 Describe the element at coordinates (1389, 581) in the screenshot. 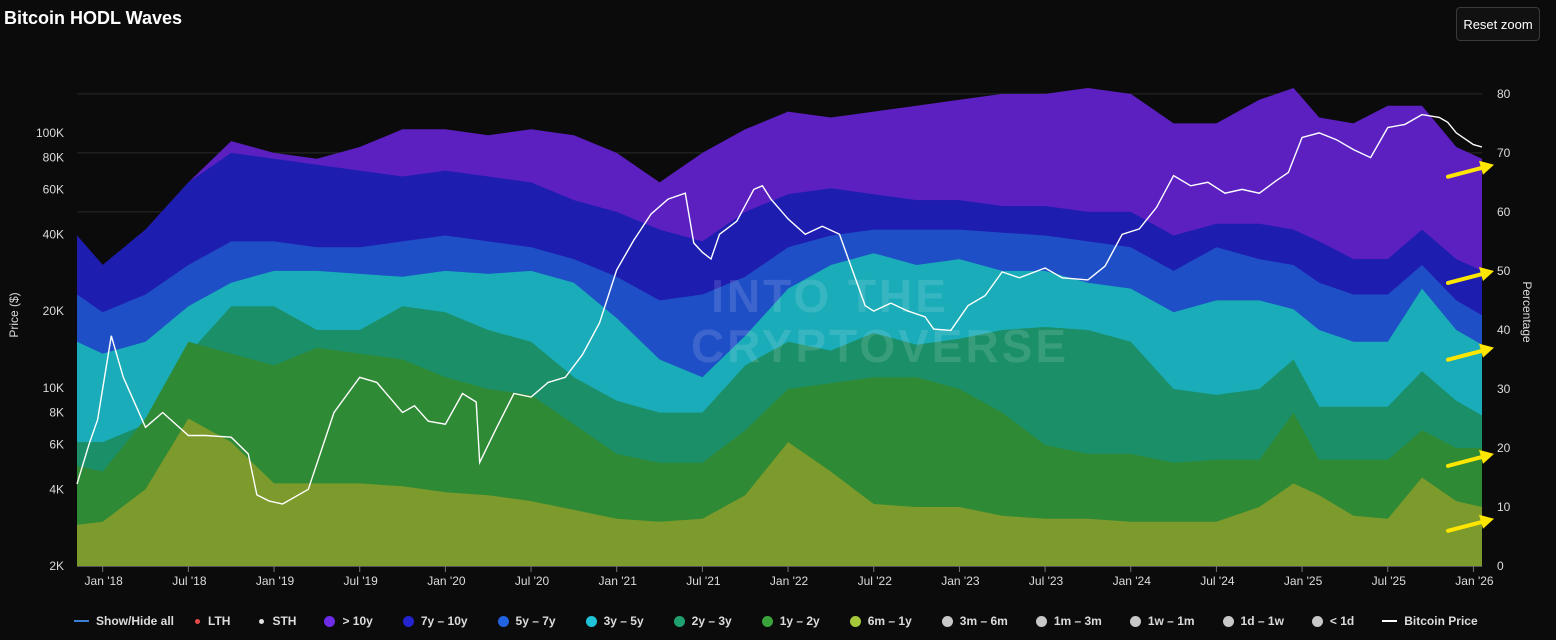

I see `x-tick-label: Jul '25` at that location.